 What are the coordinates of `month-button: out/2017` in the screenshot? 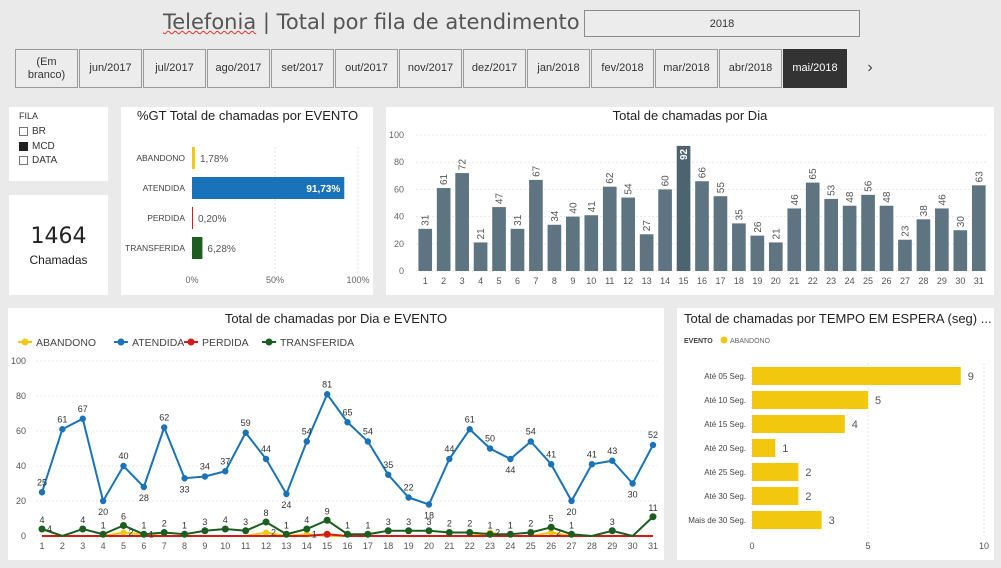 It's located at (366, 68).